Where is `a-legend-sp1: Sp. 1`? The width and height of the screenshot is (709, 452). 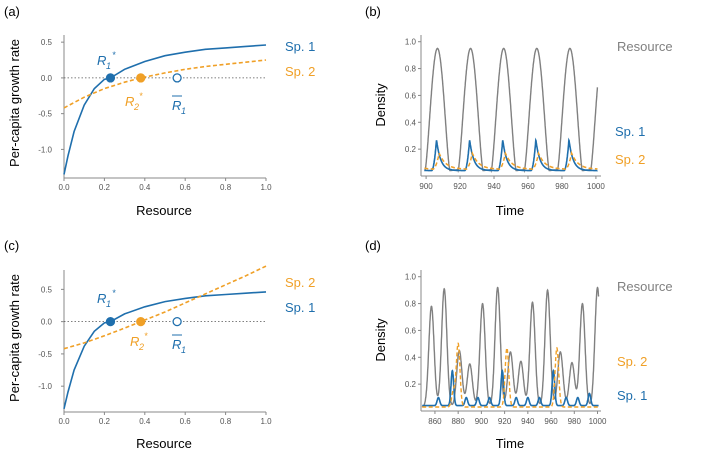 a-legend-sp1: Sp. 1 is located at coordinates (300, 46).